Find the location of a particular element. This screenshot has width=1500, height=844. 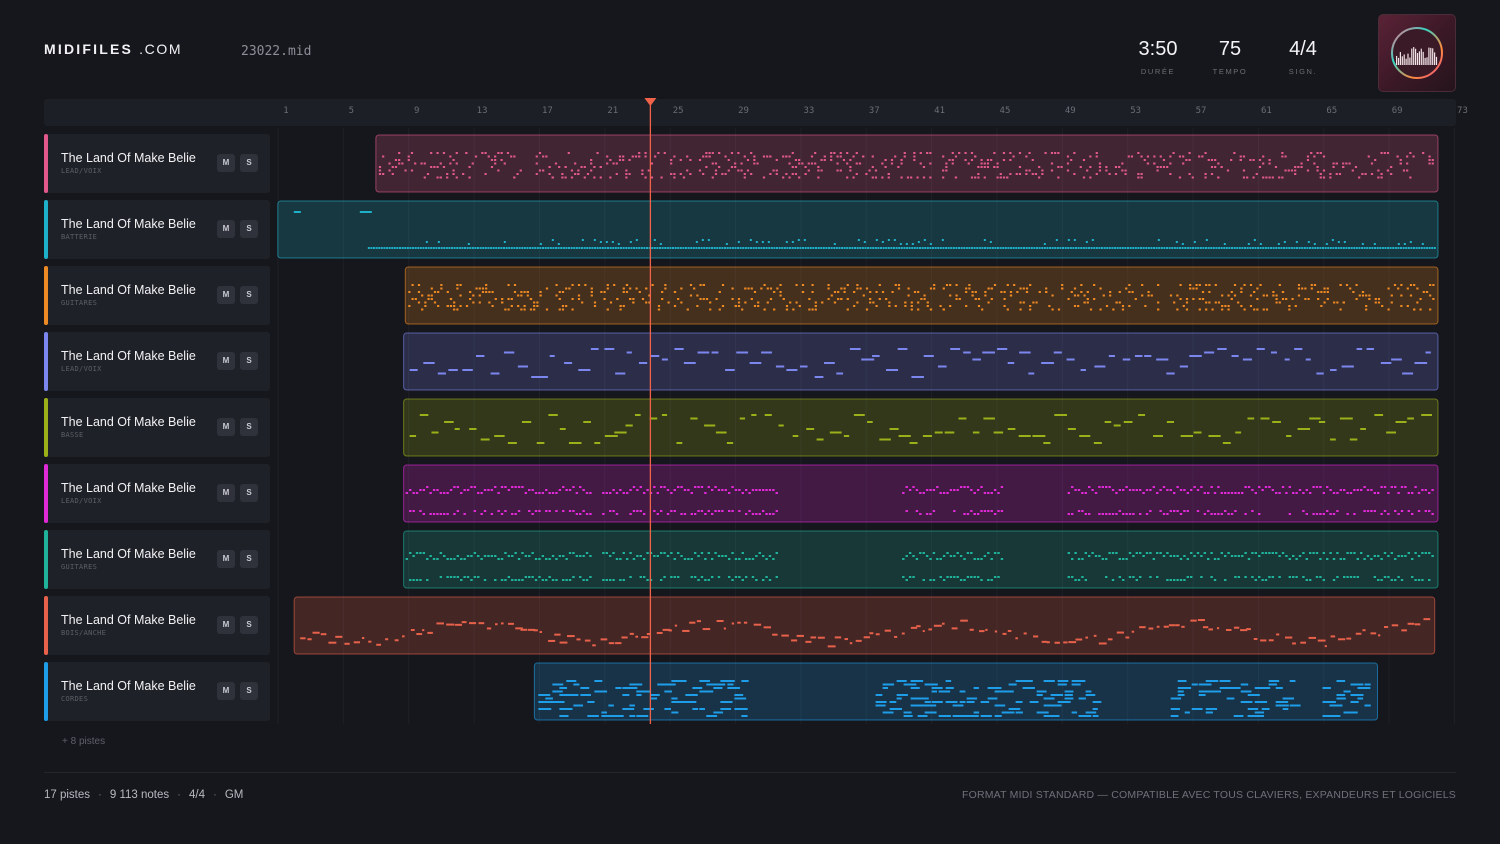

footer-divider is located at coordinates (750, 772).